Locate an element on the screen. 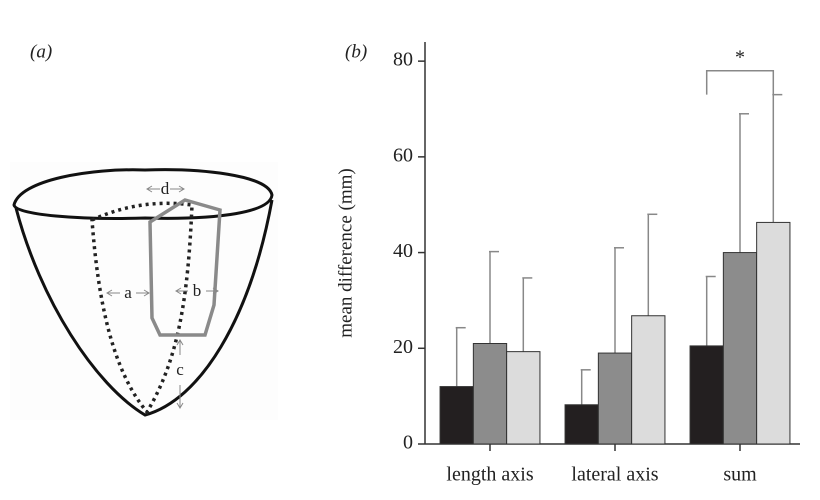 Image resolution: width=820 pixels, height=500 pixels. dotted-contour is located at coordinates (142, 308).